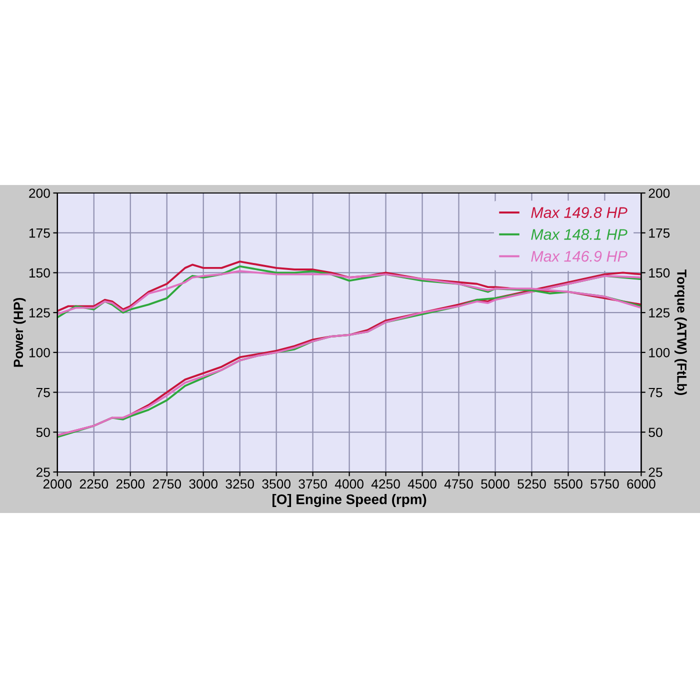 This screenshot has width=700, height=700. Describe the element at coordinates (43, 433) in the screenshot. I see `y-tick-label: 50` at that location.